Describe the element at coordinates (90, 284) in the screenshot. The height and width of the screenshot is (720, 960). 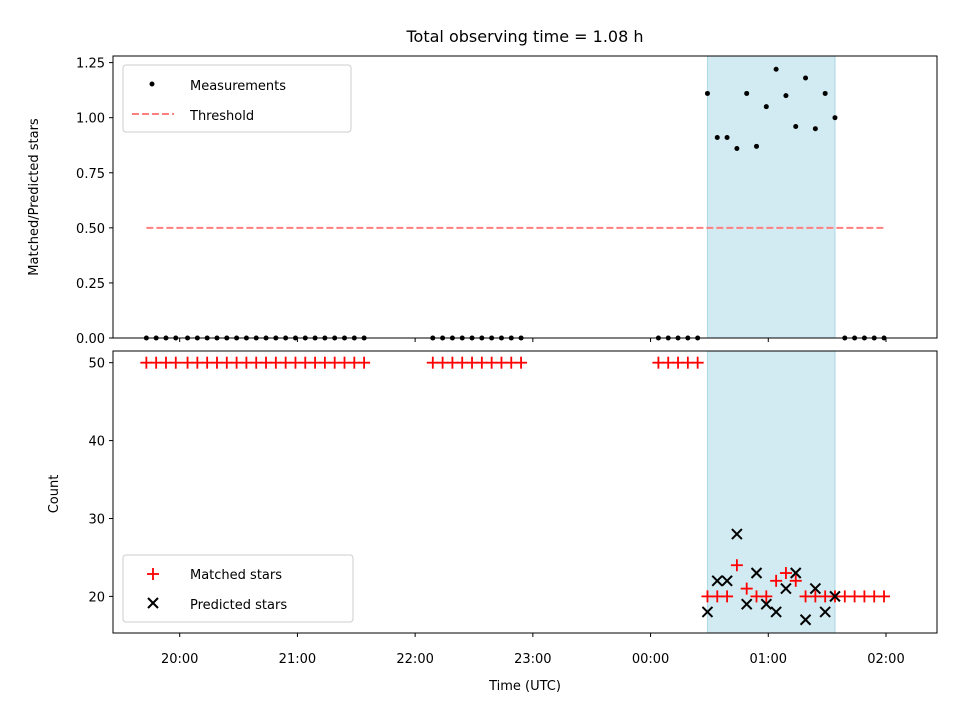
I see `top-y-tick-label: 0.25` at that location.